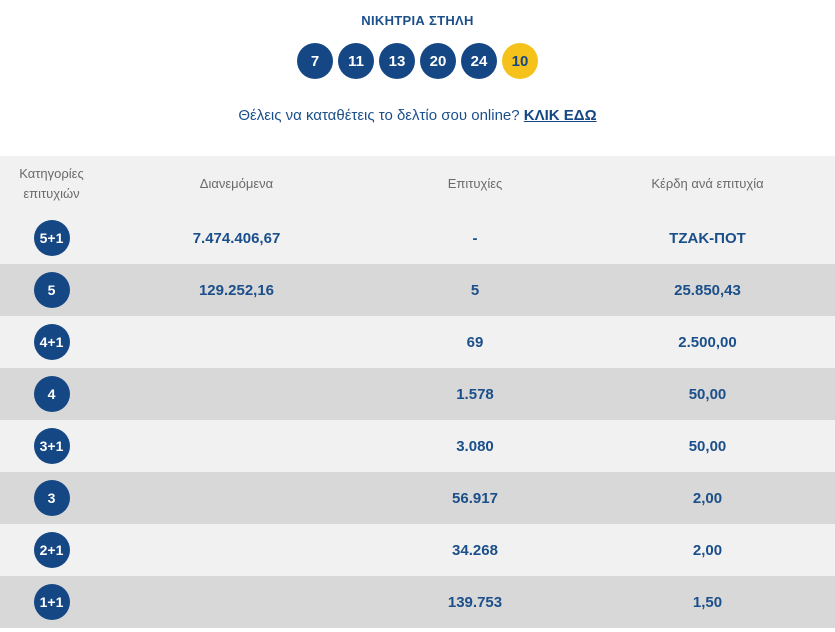 The height and width of the screenshot is (632, 835). Describe the element at coordinates (397, 61) in the screenshot. I see `number-ball: 13` at that location.